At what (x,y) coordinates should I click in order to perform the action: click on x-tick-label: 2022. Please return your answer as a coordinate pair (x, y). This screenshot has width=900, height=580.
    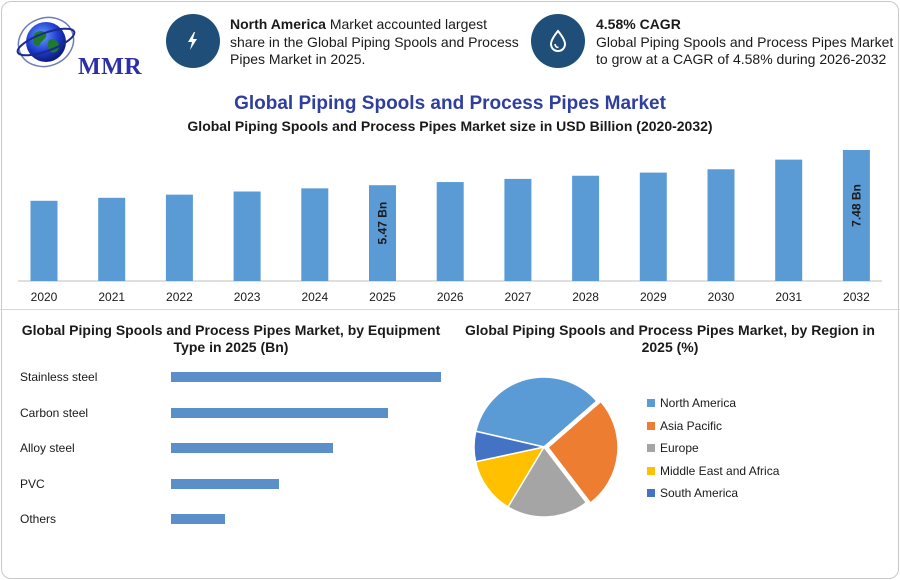
    Looking at the image, I should click on (179, 297).